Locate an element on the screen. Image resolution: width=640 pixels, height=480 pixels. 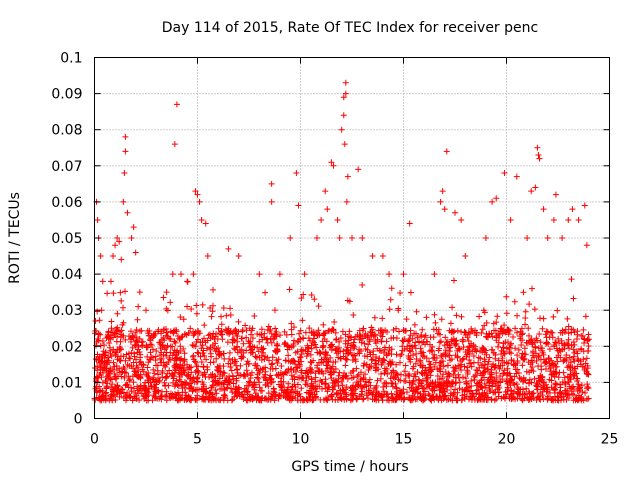
x-tick-labels: 0 5 10 15 20 25 is located at coordinates (354, 440).